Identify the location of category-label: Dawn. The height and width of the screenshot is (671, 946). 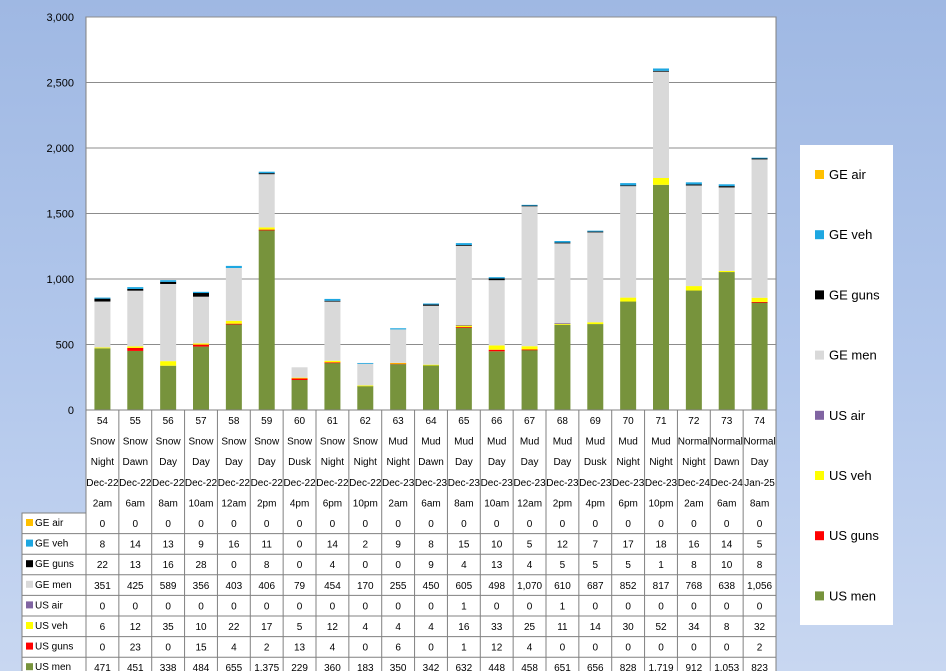
(431, 462).